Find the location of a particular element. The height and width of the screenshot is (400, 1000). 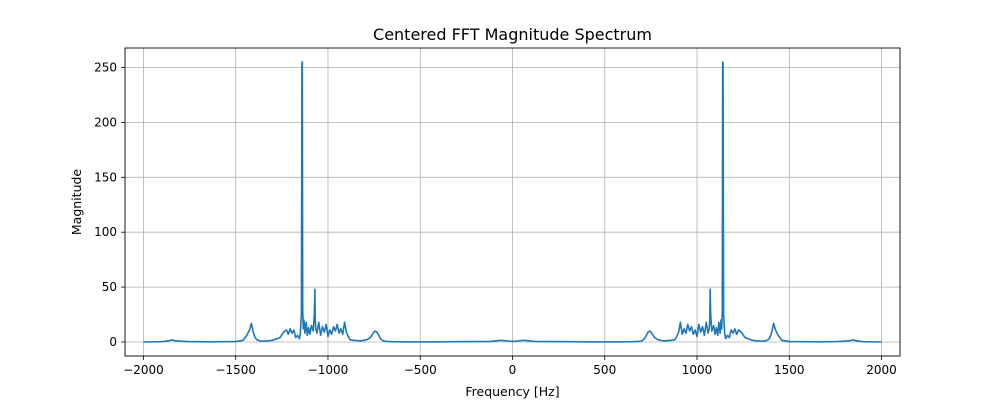

y-tick-label: 50 is located at coordinates (109, 287).